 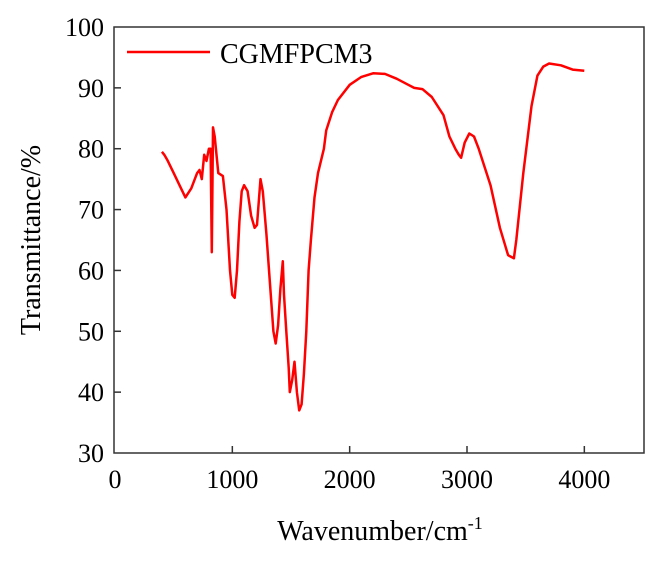 I want to click on x-tick-label: 0, so click(x=115, y=479).